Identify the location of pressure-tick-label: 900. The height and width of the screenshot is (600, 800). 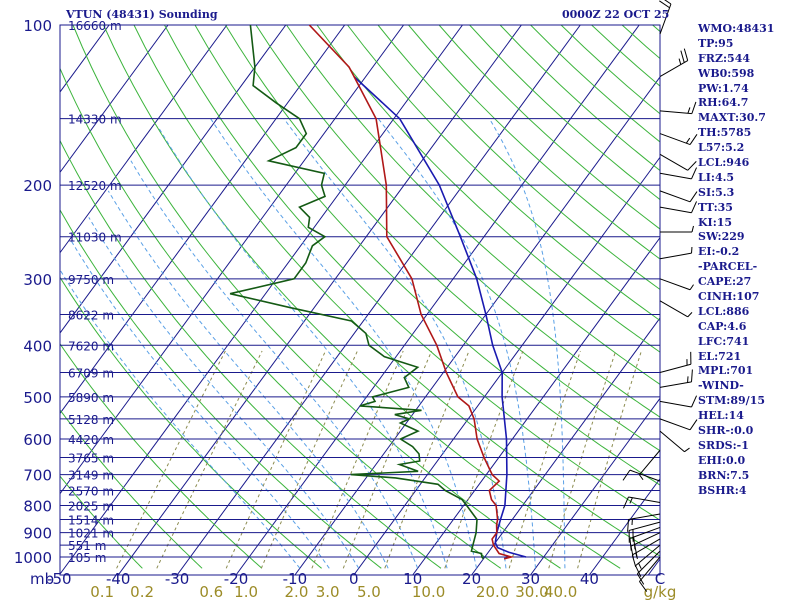
(37, 534).